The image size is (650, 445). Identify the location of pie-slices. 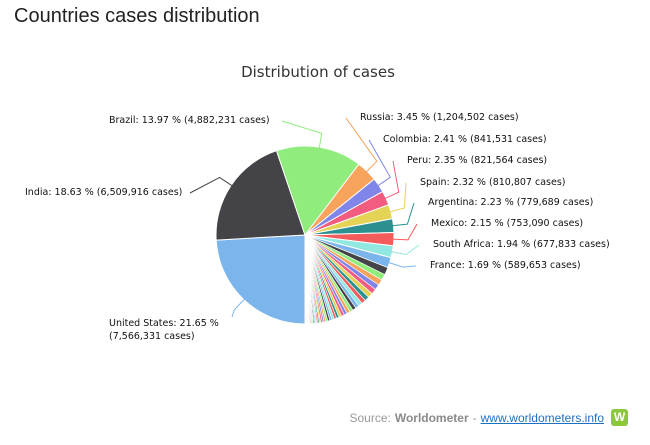
(305, 235).